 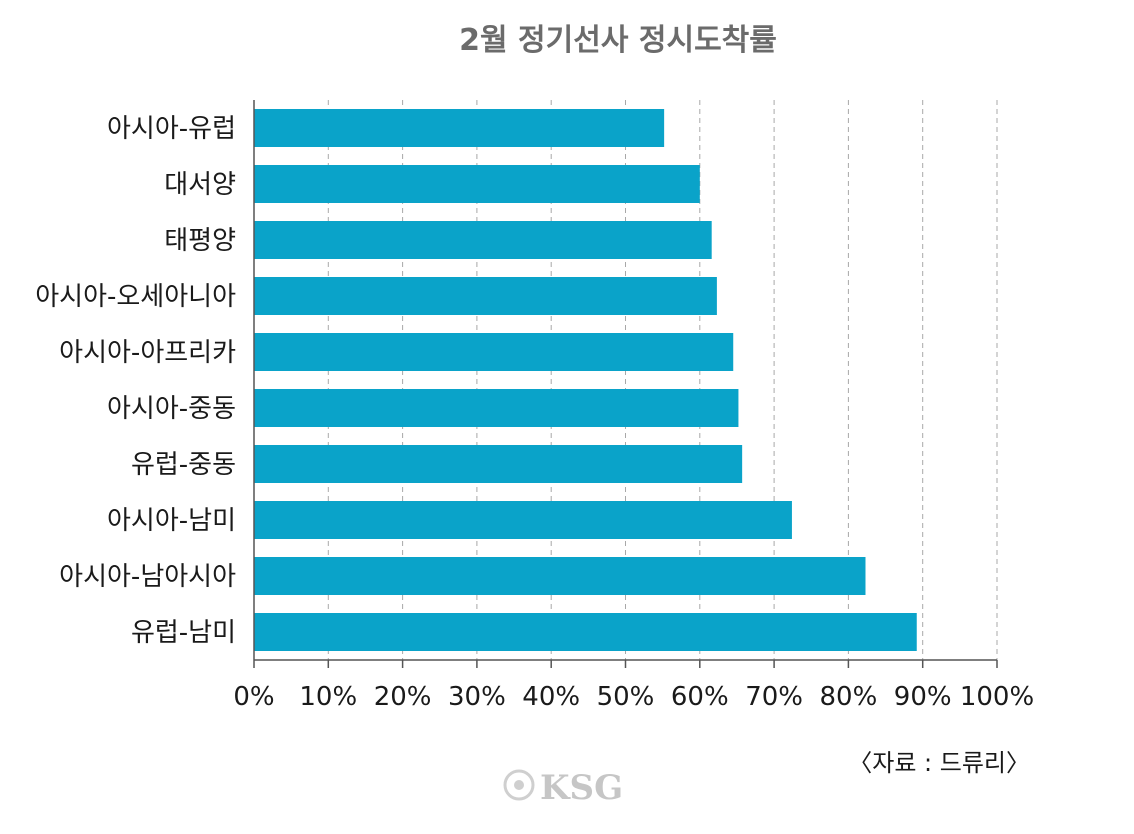 What do you see at coordinates (328, 697) in the screenshot?
I see `x-tick-label: 10%` at bounding box center [328, 697].